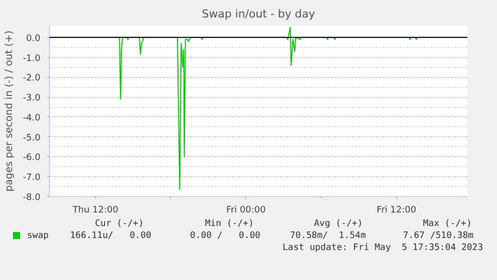 This screenshot has height=280, width=497. What do you see at coordinates (396, 211) in the screenshot?
I see `x-tick-label: Fri 12:00` at bounding box center [396, 211].